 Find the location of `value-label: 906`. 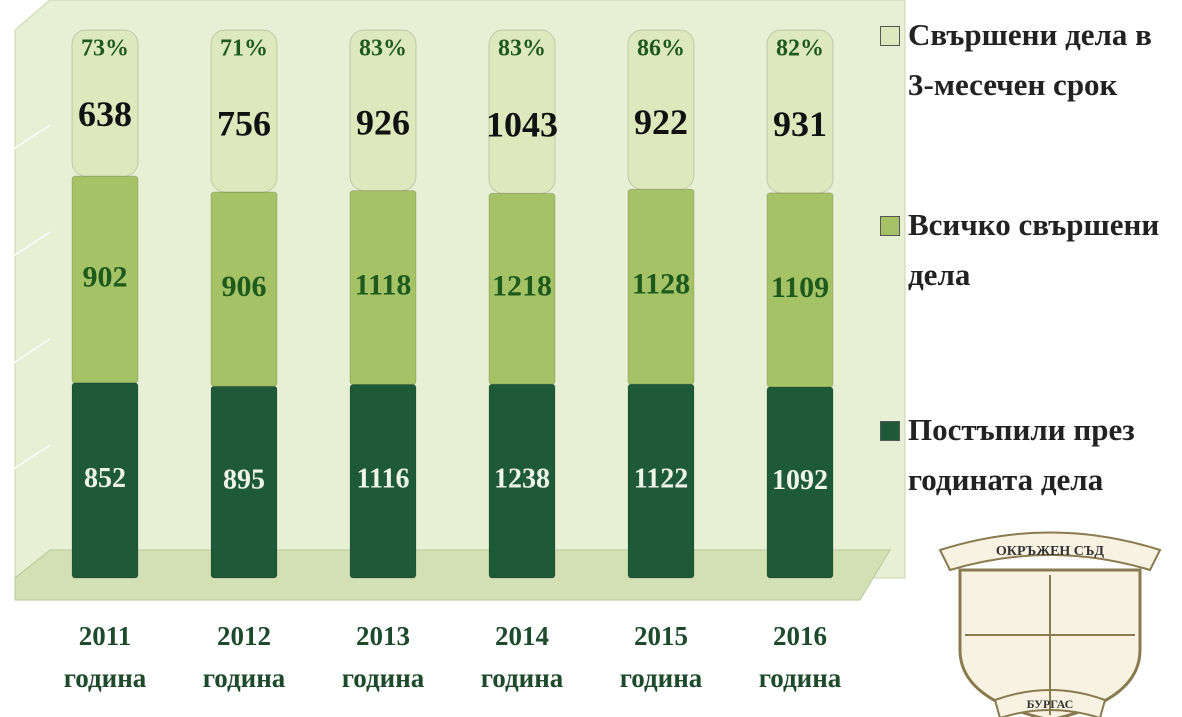

value-label: 906 is located at coordinates (244, 286).